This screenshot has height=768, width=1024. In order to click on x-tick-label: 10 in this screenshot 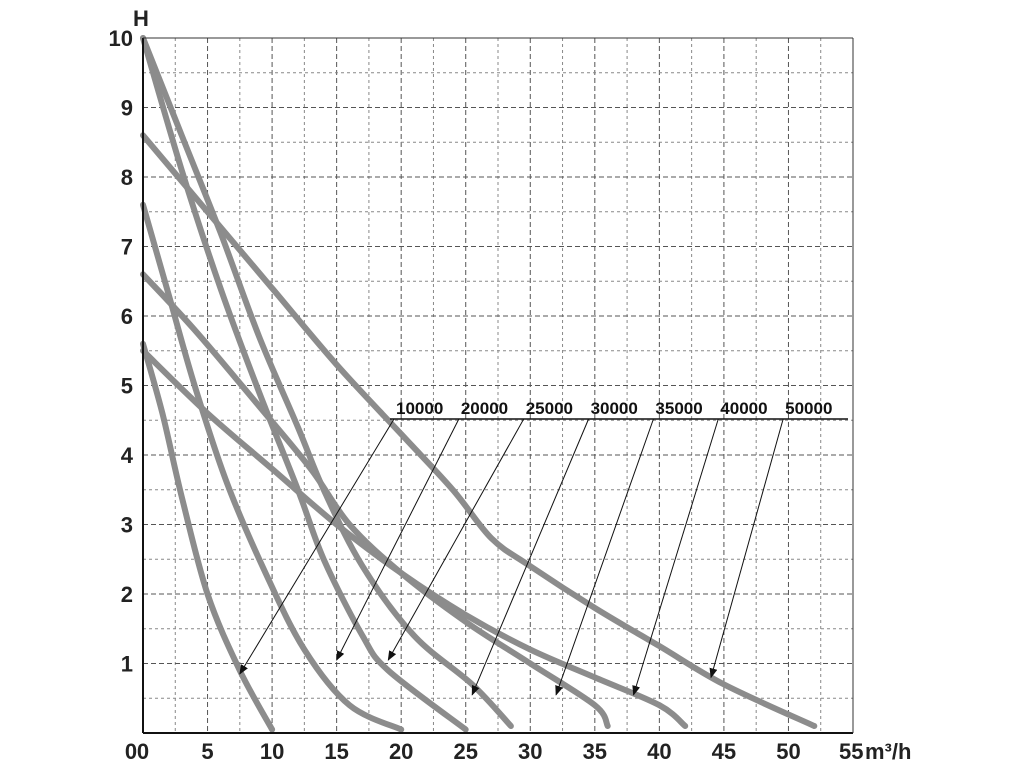, I will do `click(272, 751)`.